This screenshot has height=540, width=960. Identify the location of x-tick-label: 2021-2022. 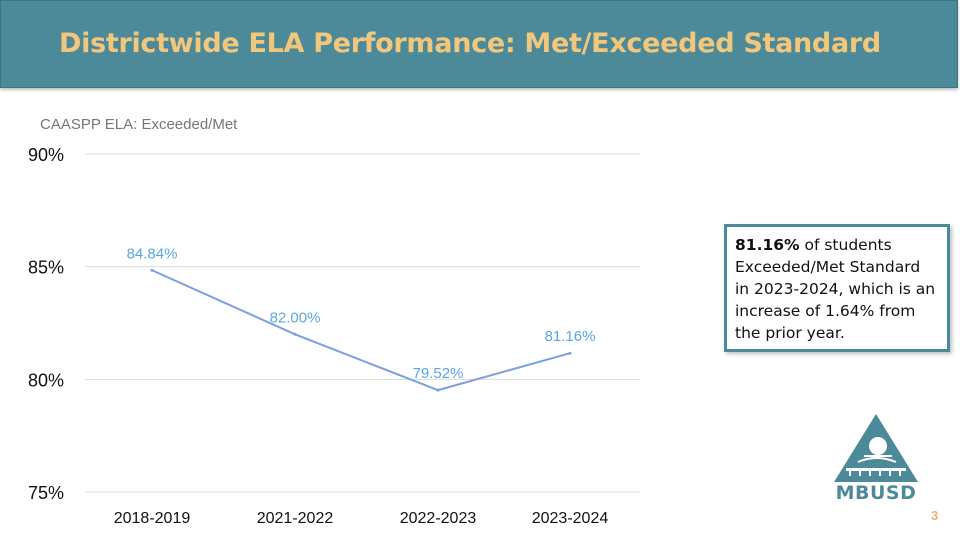
(295, 518).